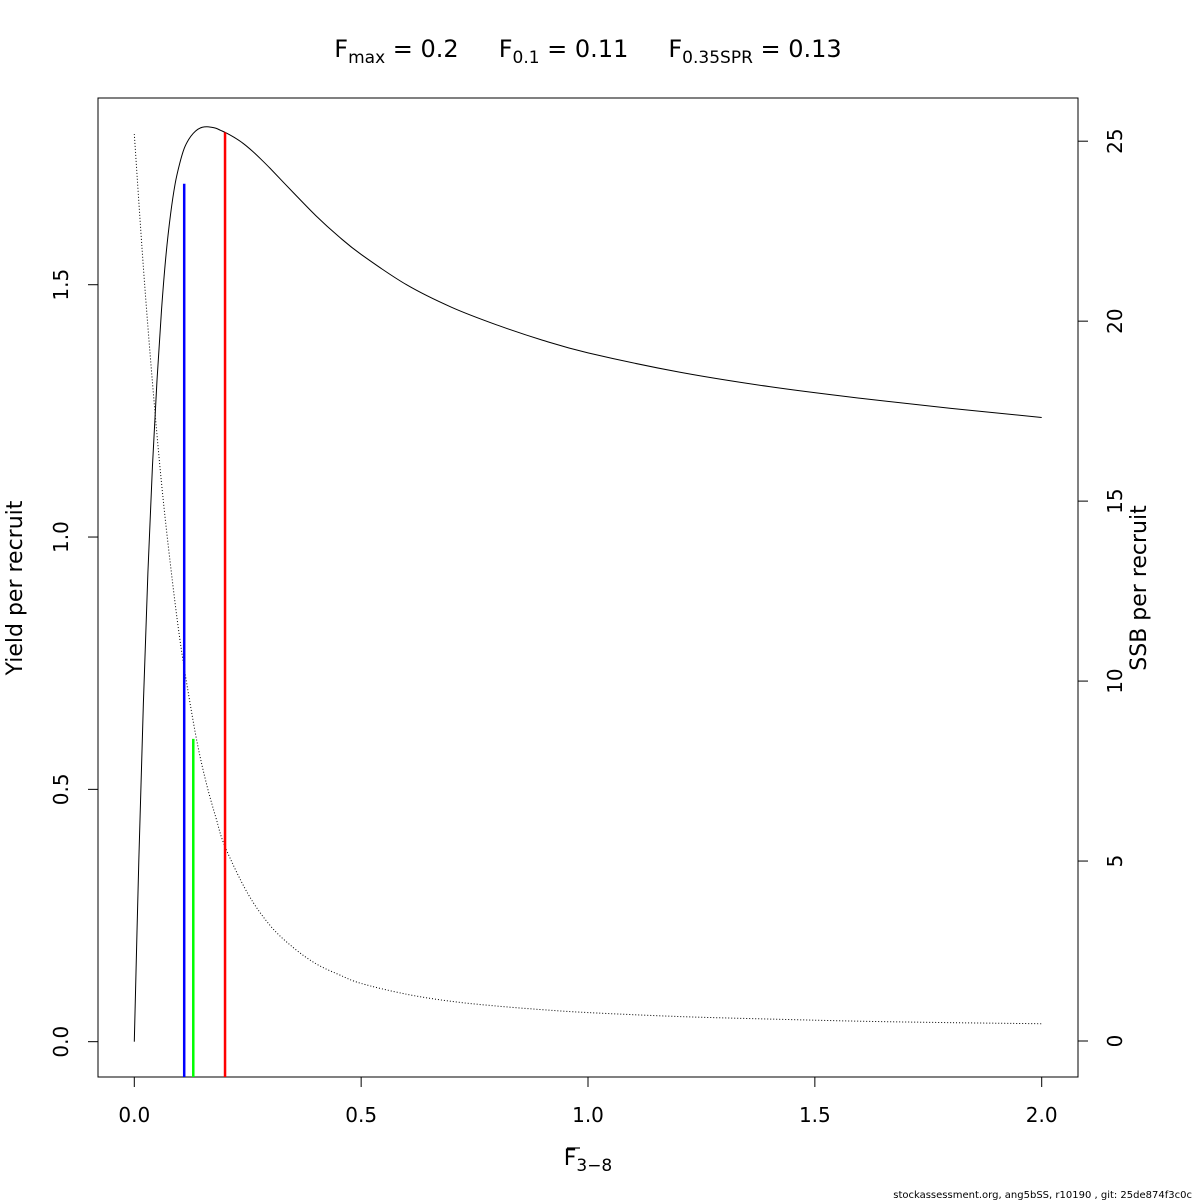 The image size is (1200, 1200). What do you see at coordinates (675, 49) in the screenshot?
I see `title-fspr-main: F` at bounding box center [675, 49].